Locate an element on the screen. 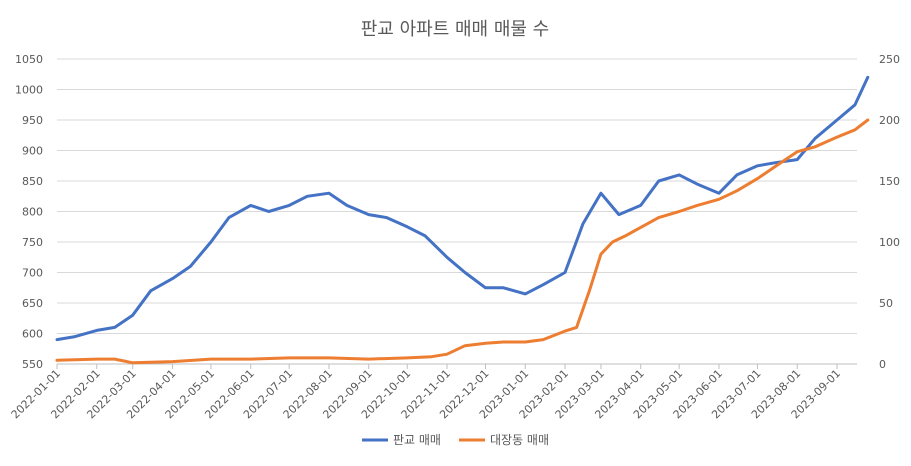 This screenshot has height=466, width=911. chart-title: 판교 아파트 매매 매물 수 is located at coordinates (455, 29).